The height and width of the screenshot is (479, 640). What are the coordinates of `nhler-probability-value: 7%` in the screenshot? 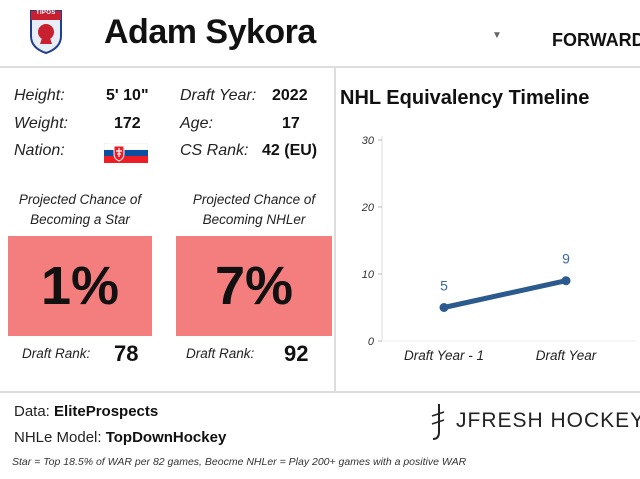 It's located at (254, 286).